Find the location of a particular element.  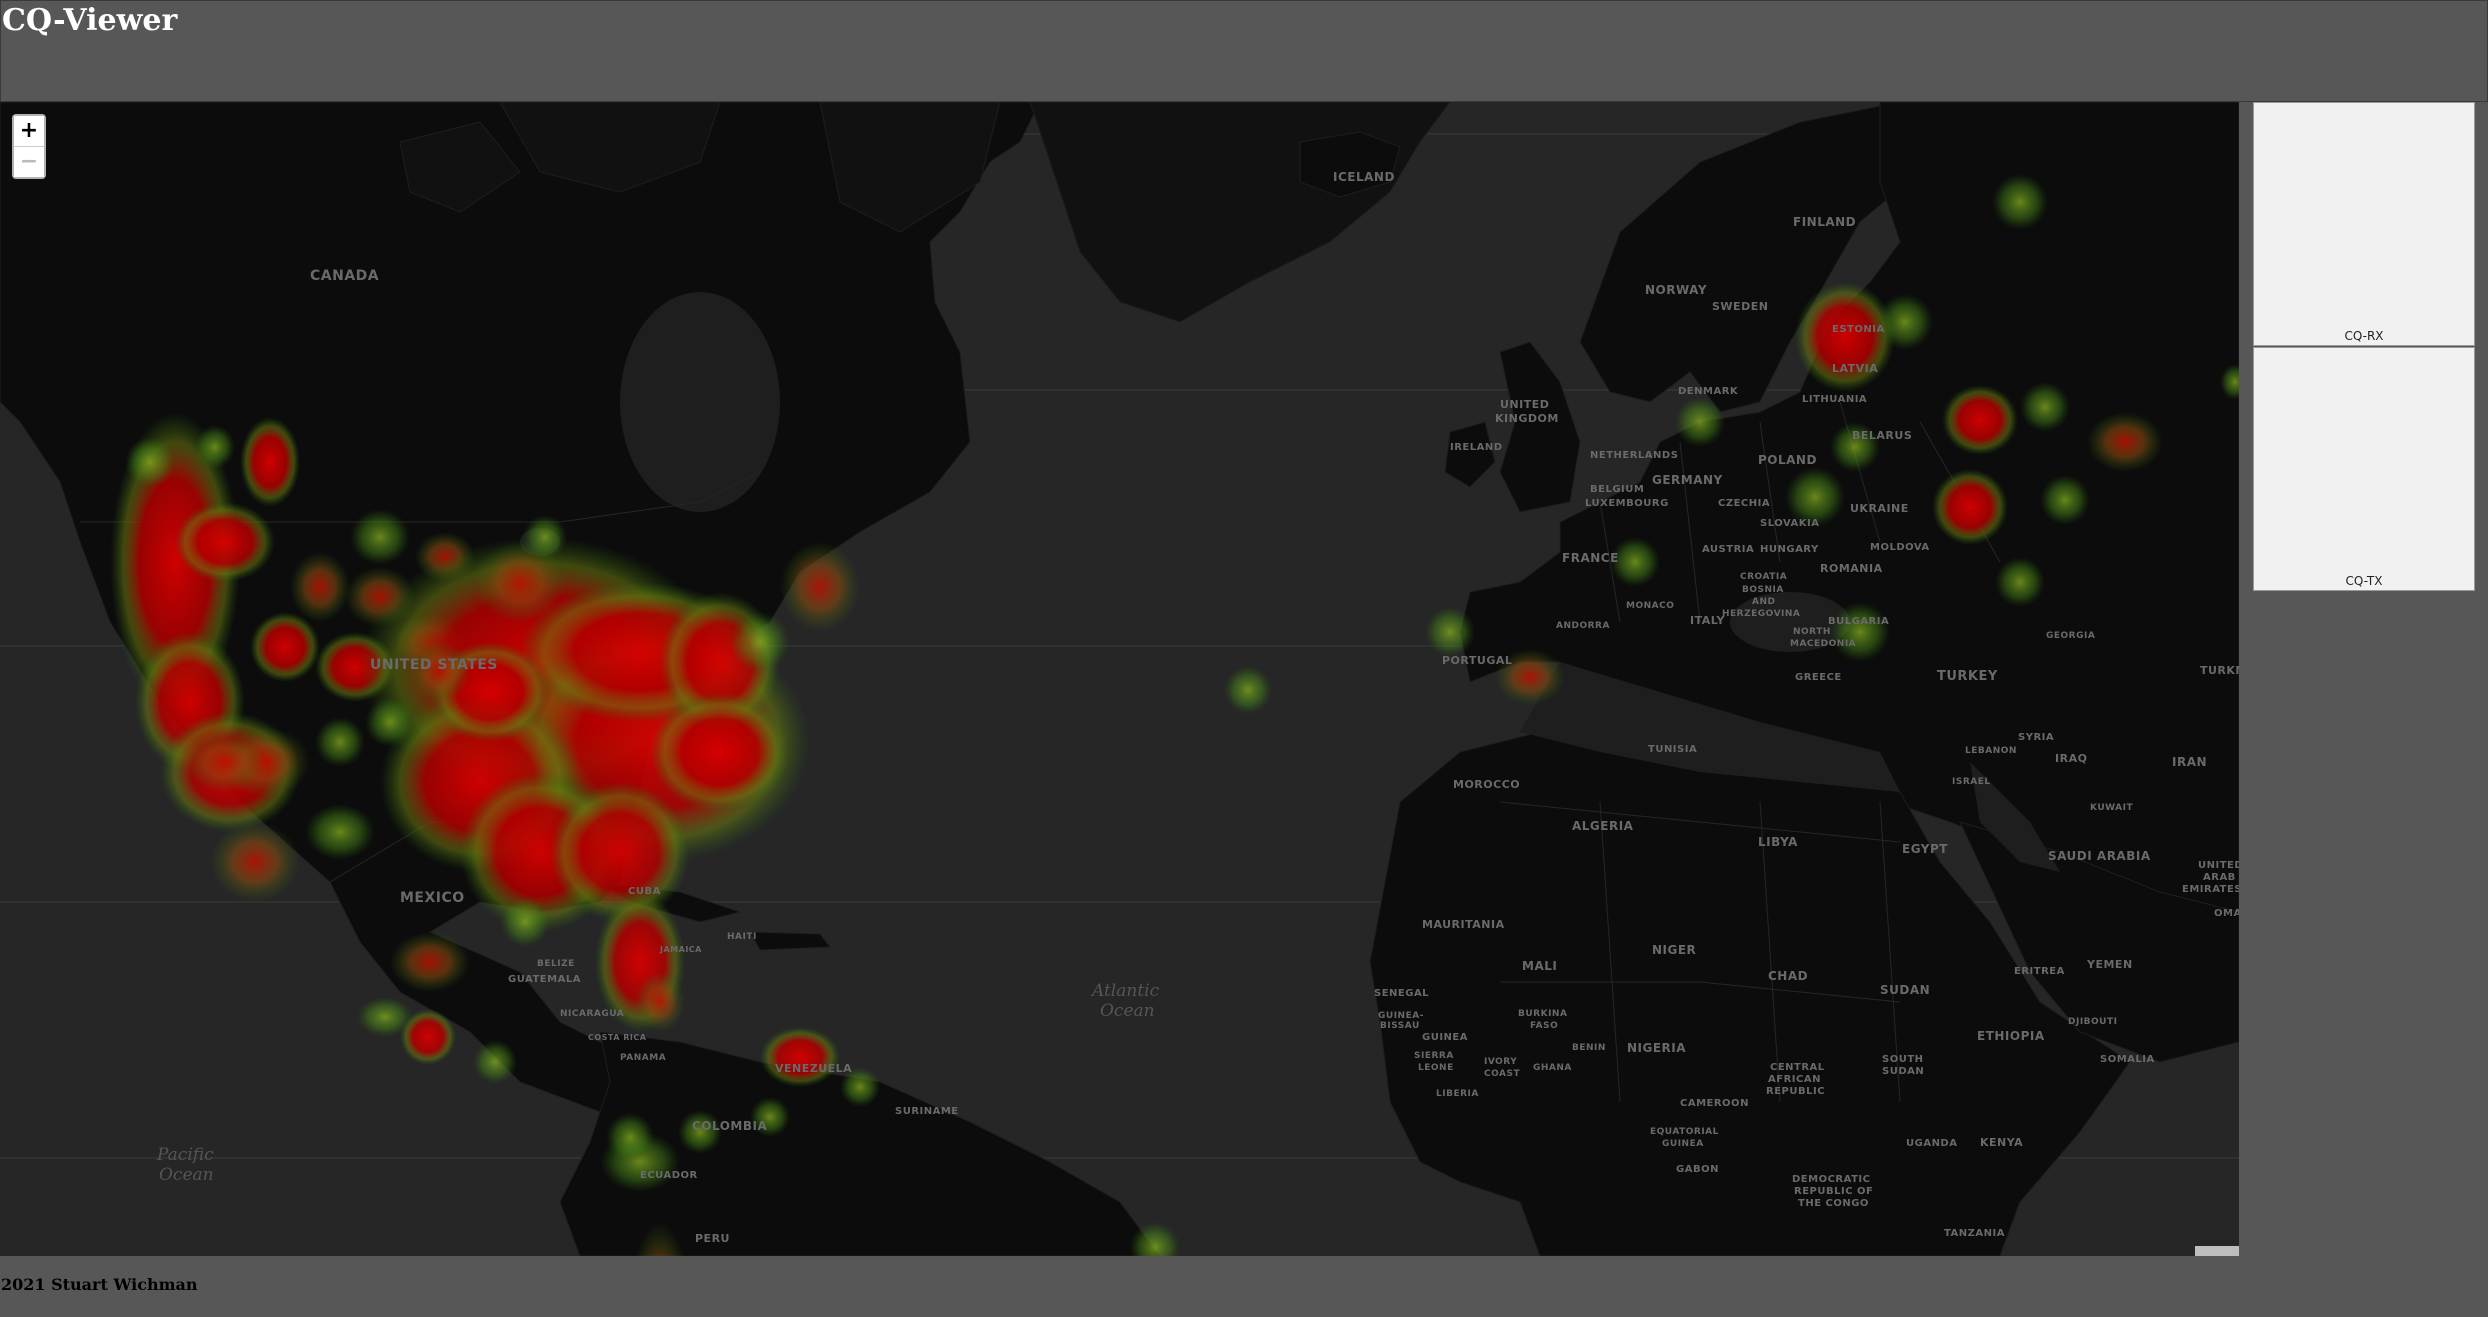

map-label: ITALY is located at coordinates (1708, 620).